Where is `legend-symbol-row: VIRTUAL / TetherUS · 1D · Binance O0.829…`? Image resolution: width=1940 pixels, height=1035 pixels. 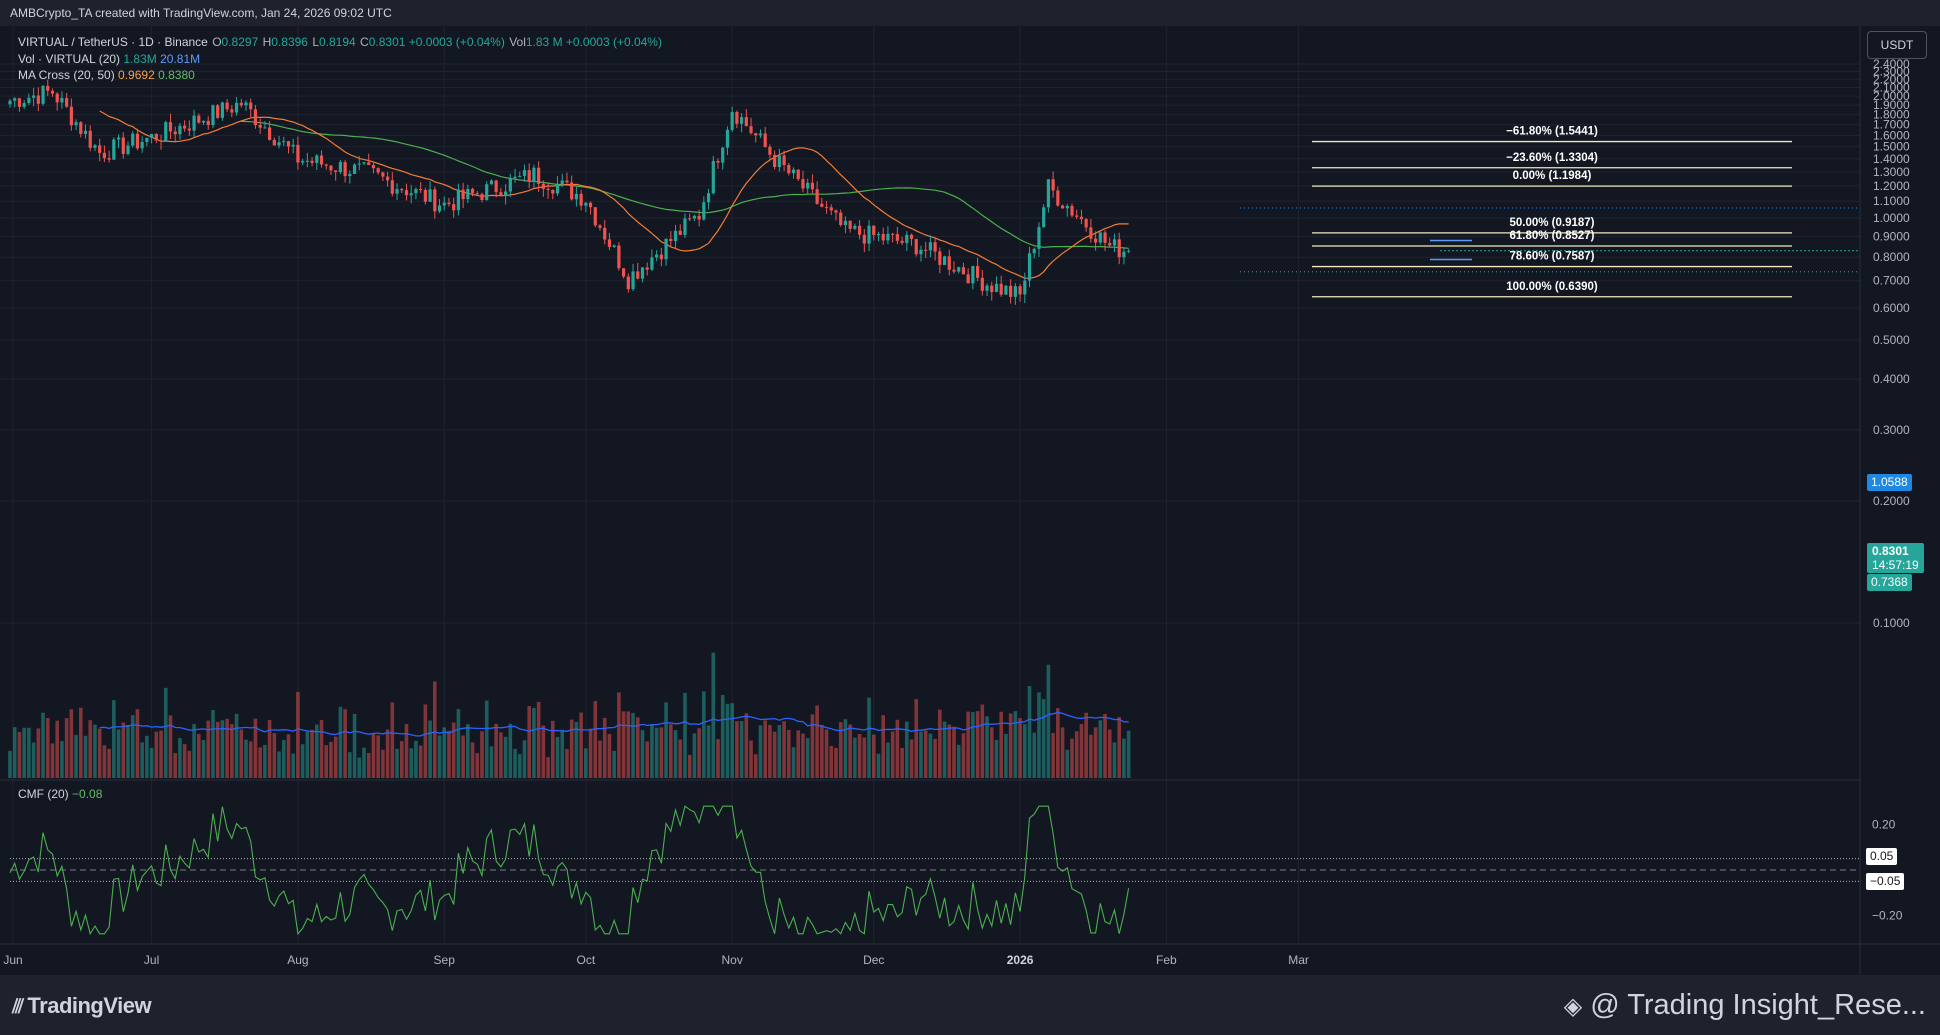
legend-symbol-row: VIRTUAL / TetherUS · 1D · Binance O0.829… is located at coordinates (340, 42).